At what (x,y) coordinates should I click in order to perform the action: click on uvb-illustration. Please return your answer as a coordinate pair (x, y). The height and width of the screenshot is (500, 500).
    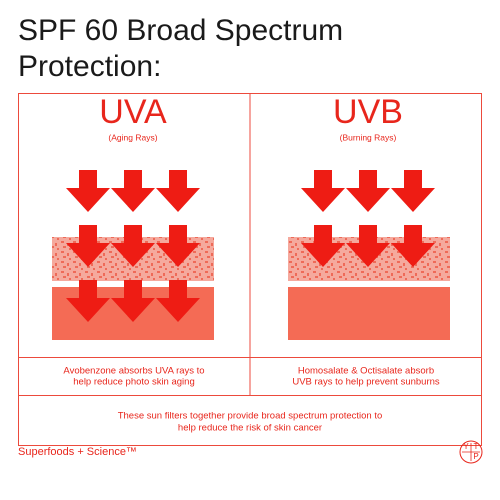
    Looking at the image, I should click on (369, 255).